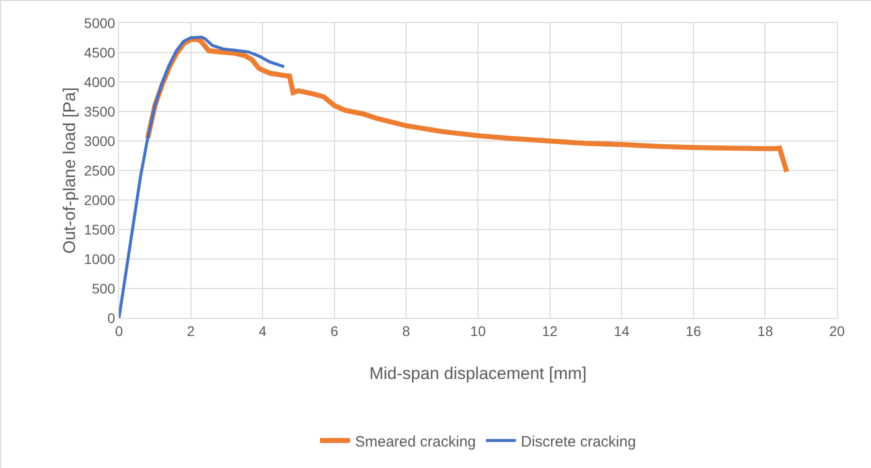 The height and width of the screenshot is (468, 871). What do you see at coordinates (622, 330) in the screenshot?
I see `x-tick-label: 14` at bounding box center [622, 330].